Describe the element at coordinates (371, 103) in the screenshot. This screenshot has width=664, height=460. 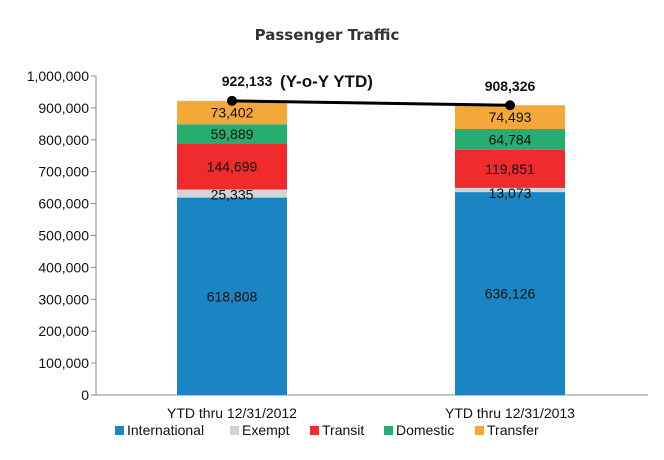
I see `total-trend-line` at that location.